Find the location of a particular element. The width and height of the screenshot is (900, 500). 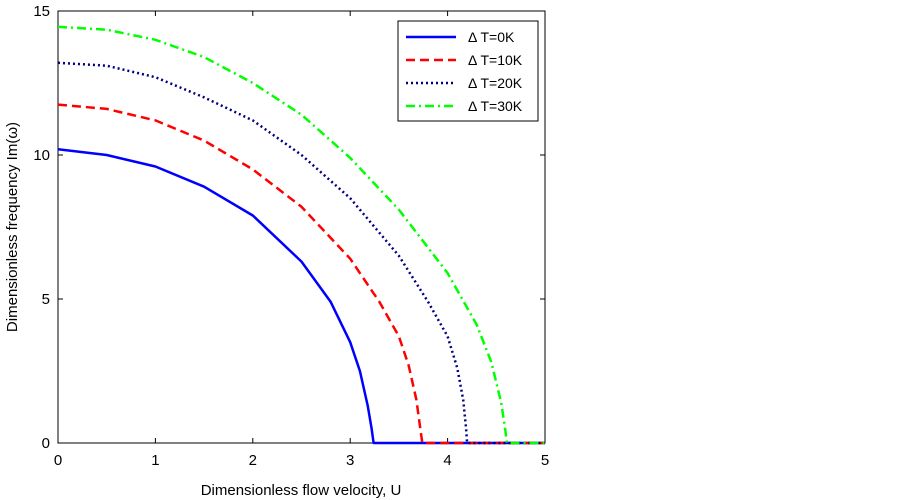

x-tick-label: 0 is located at coordinates (58, 460).